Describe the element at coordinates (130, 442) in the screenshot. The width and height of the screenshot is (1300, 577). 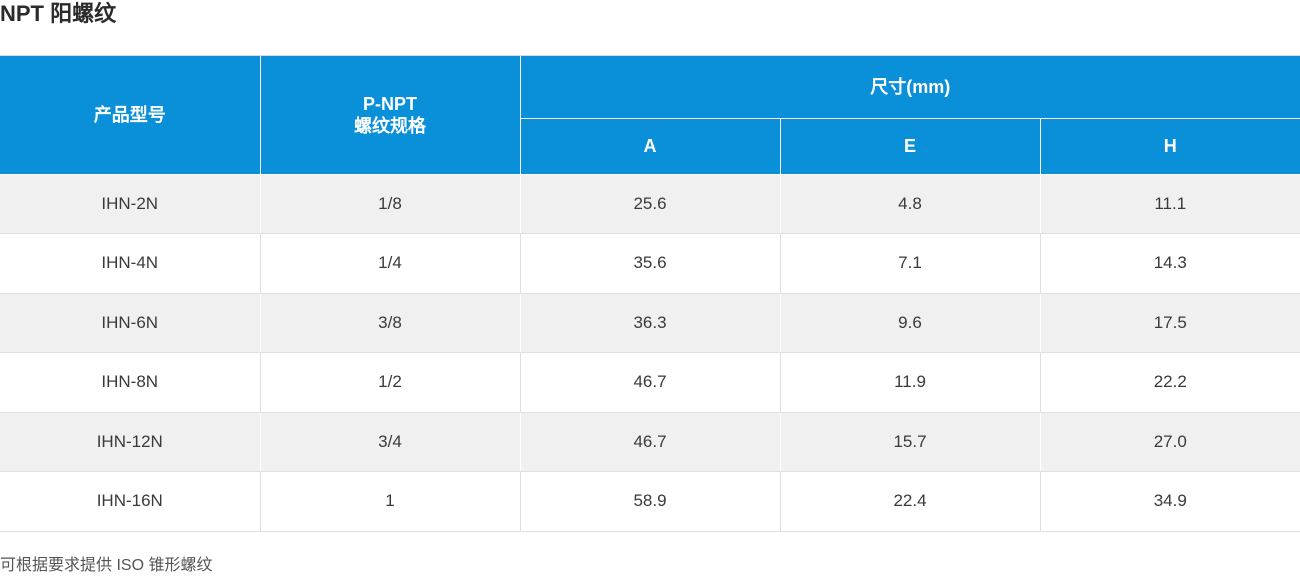
I see `cell-model: IHN-12N` at that location.